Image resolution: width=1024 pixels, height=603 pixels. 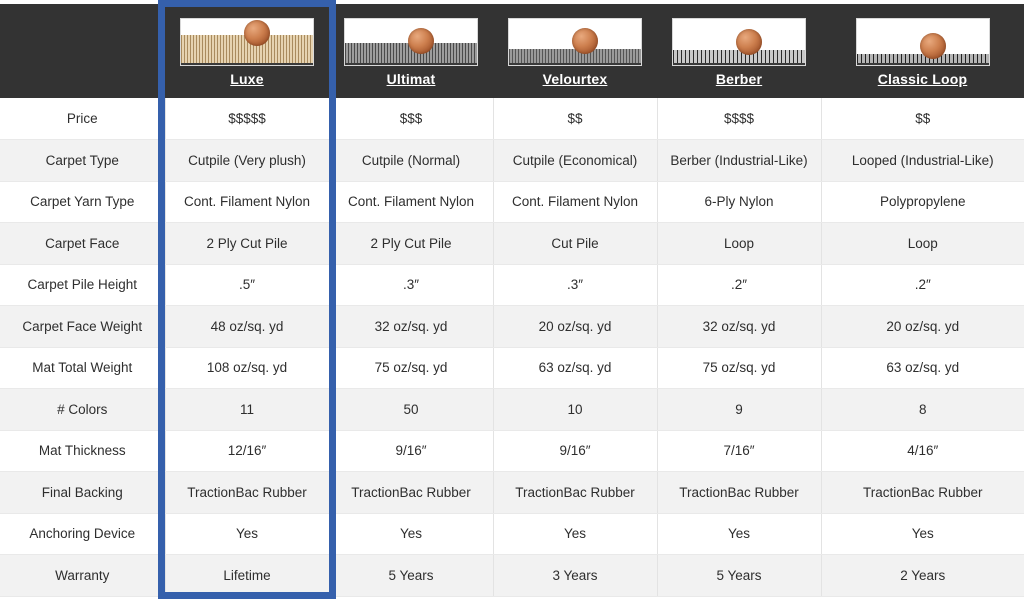 I want to click on row-label-cell: Carpet Type, so click(x=83, y=160).